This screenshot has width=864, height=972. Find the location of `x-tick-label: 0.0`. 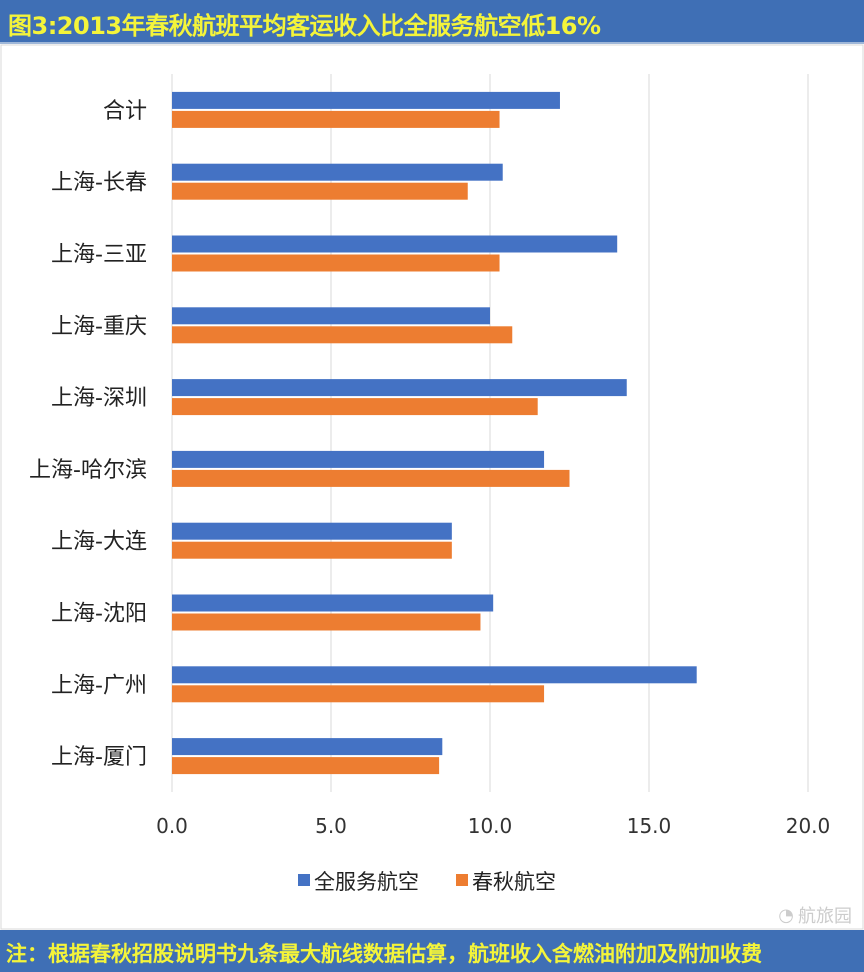

x-tick-label: 0.0 is located at coordinates (172, 826).